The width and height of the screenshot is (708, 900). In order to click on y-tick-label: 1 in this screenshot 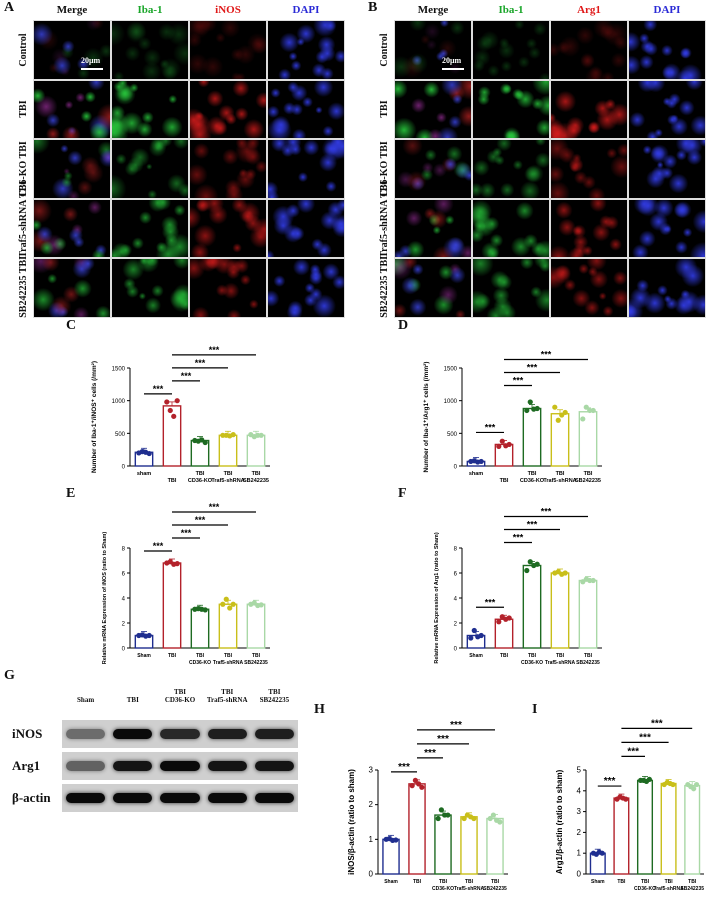, I will do `click(371, 839)`.